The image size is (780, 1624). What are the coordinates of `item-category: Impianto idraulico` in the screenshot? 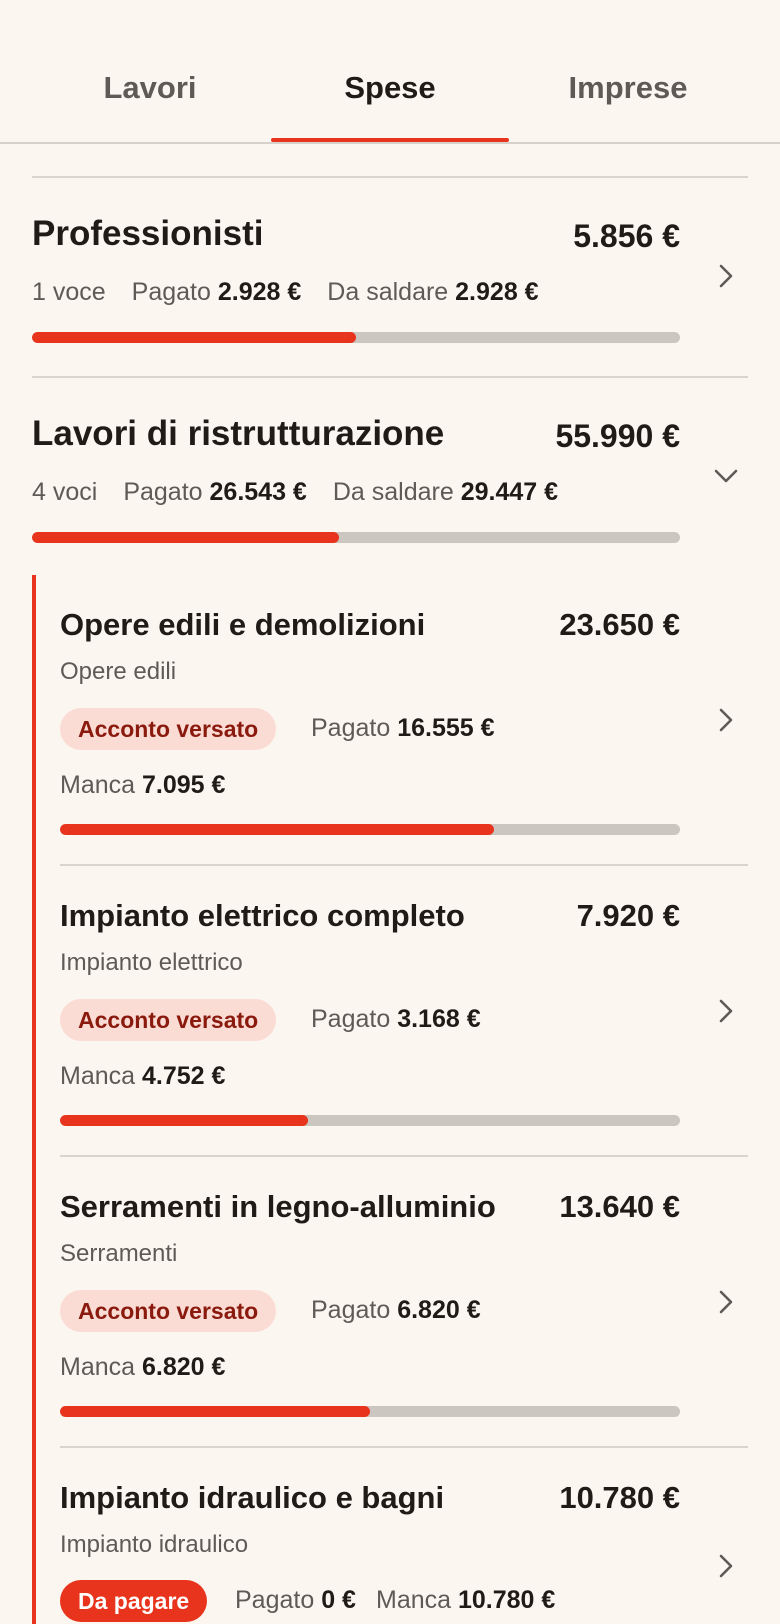 It's located at (154, 1544).